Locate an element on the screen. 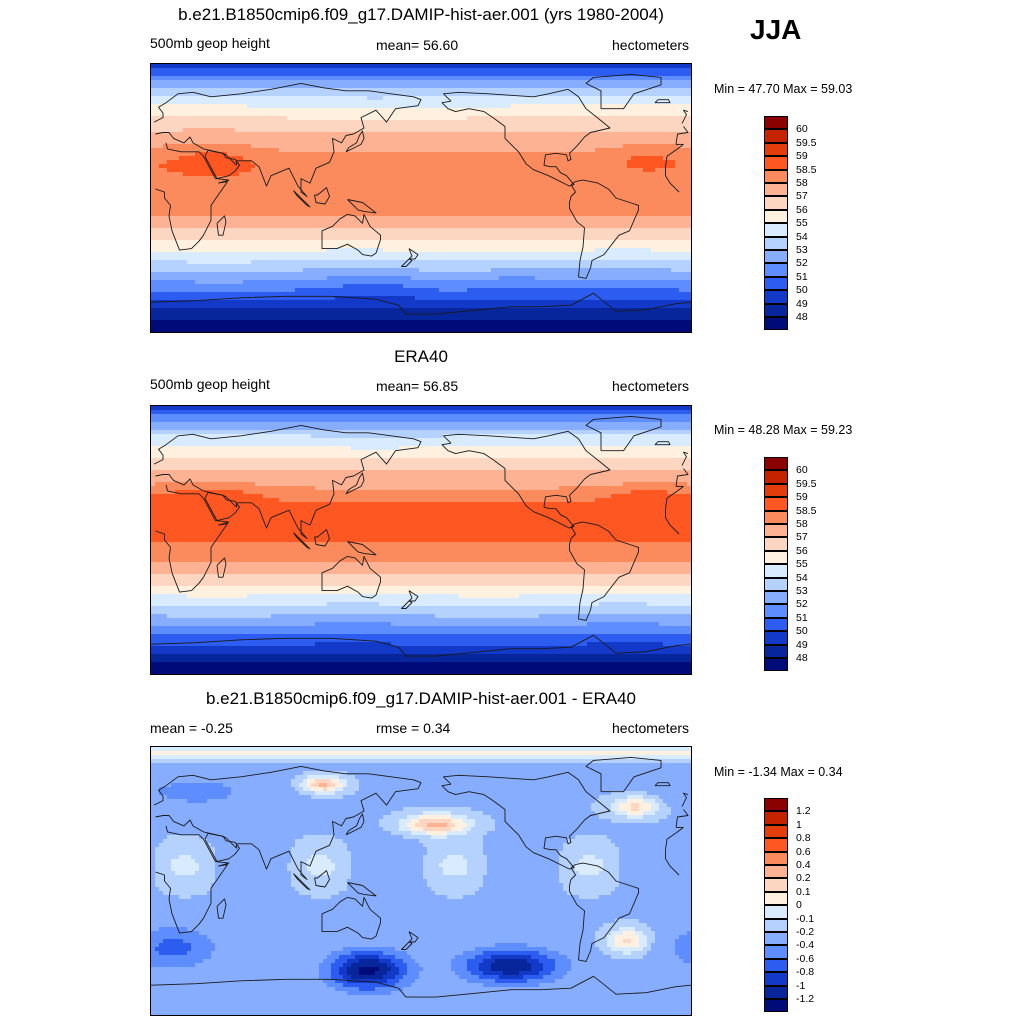  colorbar-tick-label: 53 is located at coordinates (802, 250).